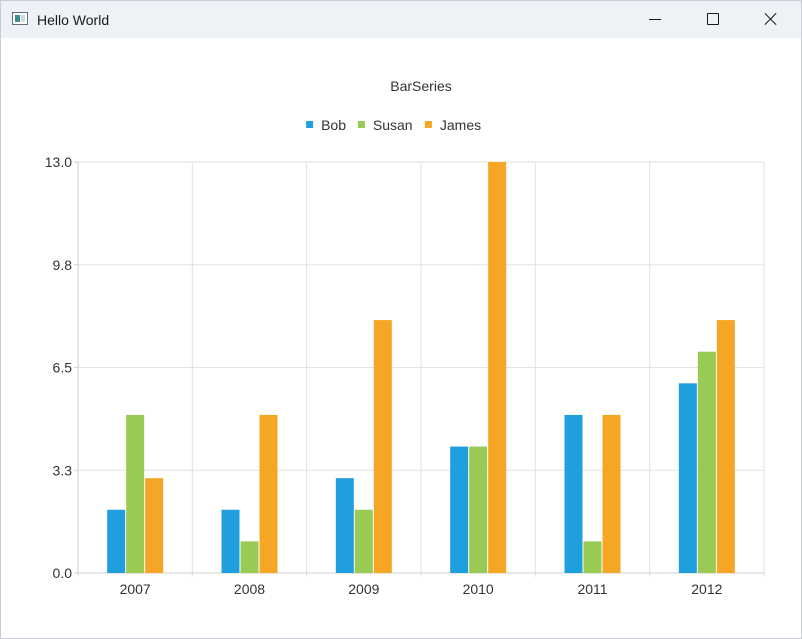  Describe the element at coordinates (58, 162) in the screenshot. I see `y-tick-label: 13.0` at that location.